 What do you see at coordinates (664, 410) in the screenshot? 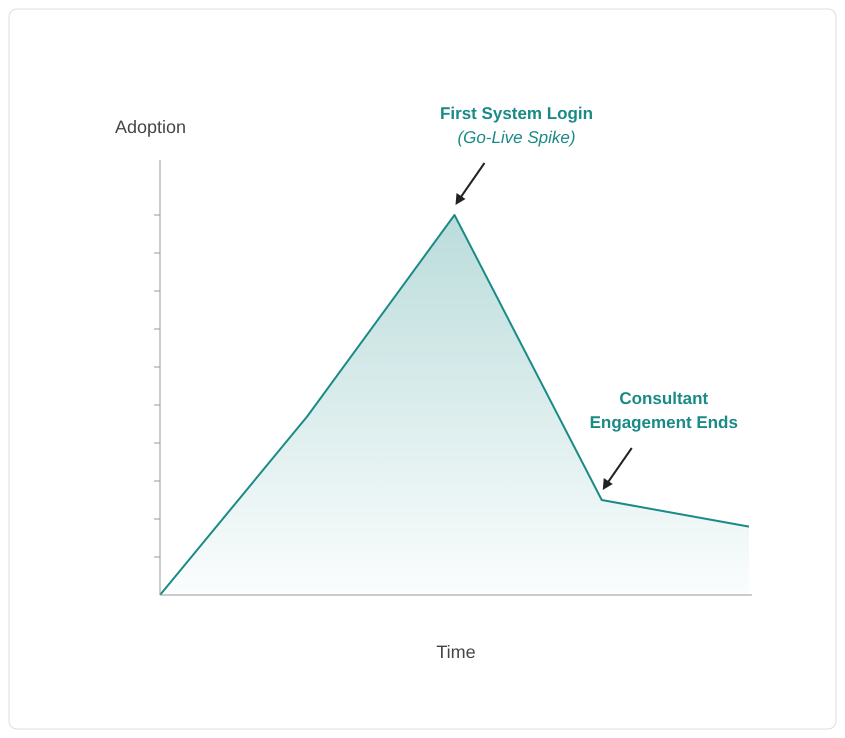
I see `annotation: Consultant Engagement Ends` at bounding box center [664, 410].